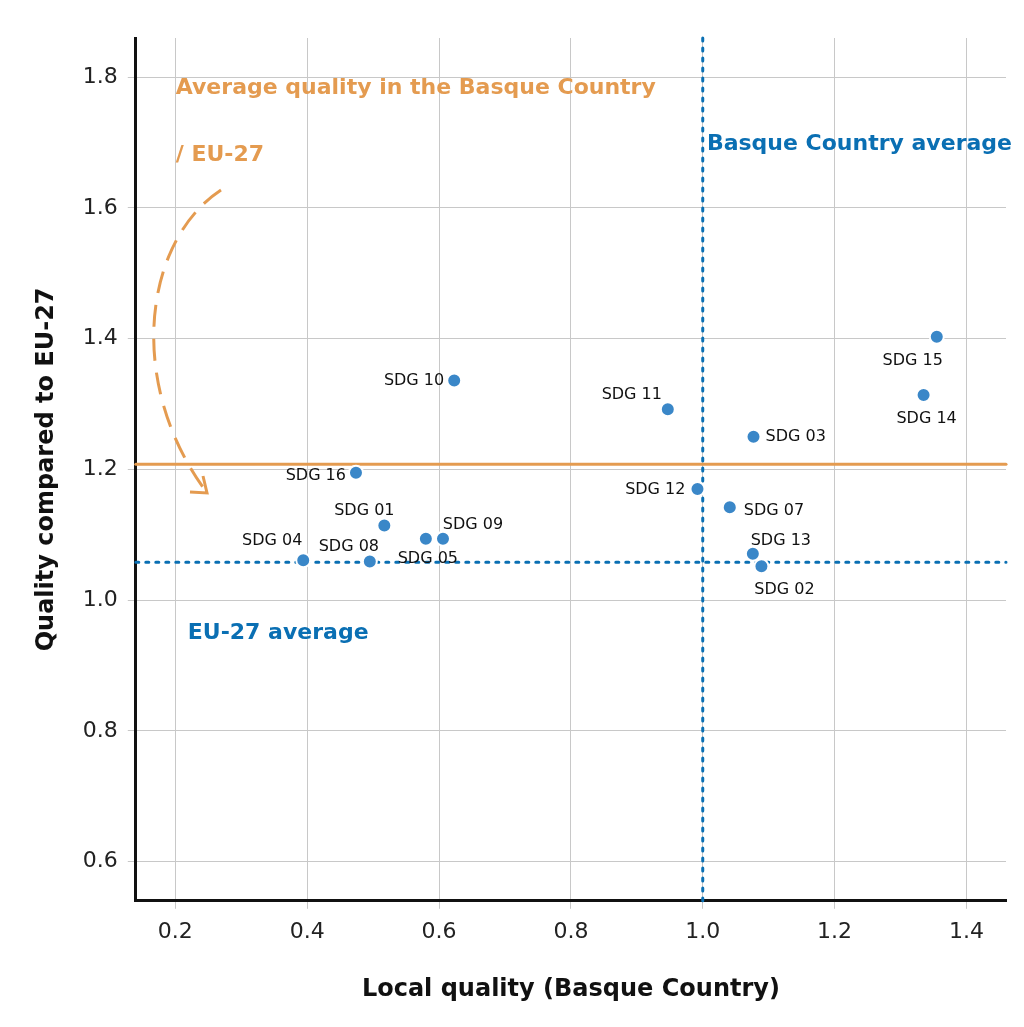  I want to click on data-label: SDG 07, so click(774, 510).